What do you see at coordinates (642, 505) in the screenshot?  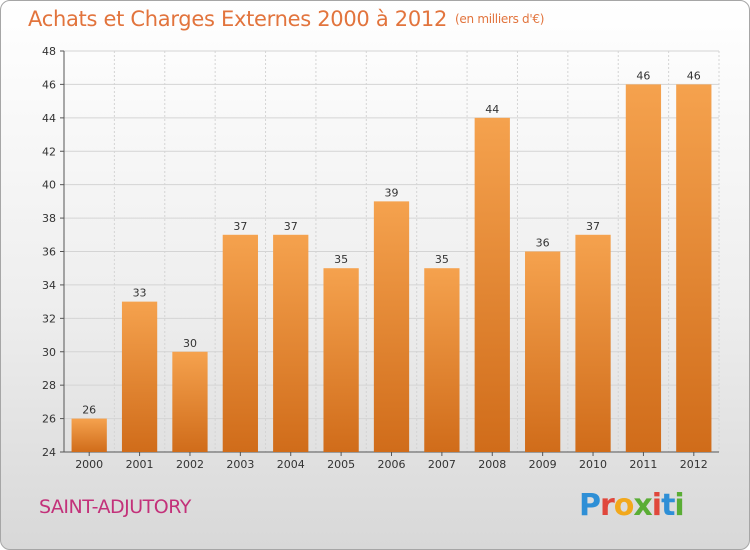 I see `logo-letter: x` at bounding box center [642, 505].